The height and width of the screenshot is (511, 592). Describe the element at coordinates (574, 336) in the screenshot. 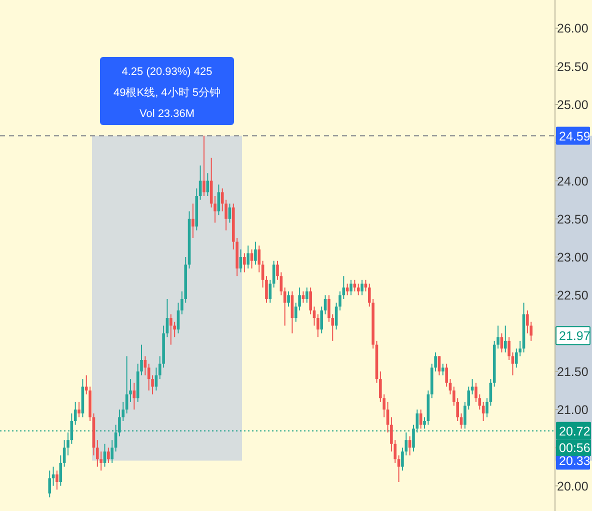

I see `annotation: 21.97` at that location.